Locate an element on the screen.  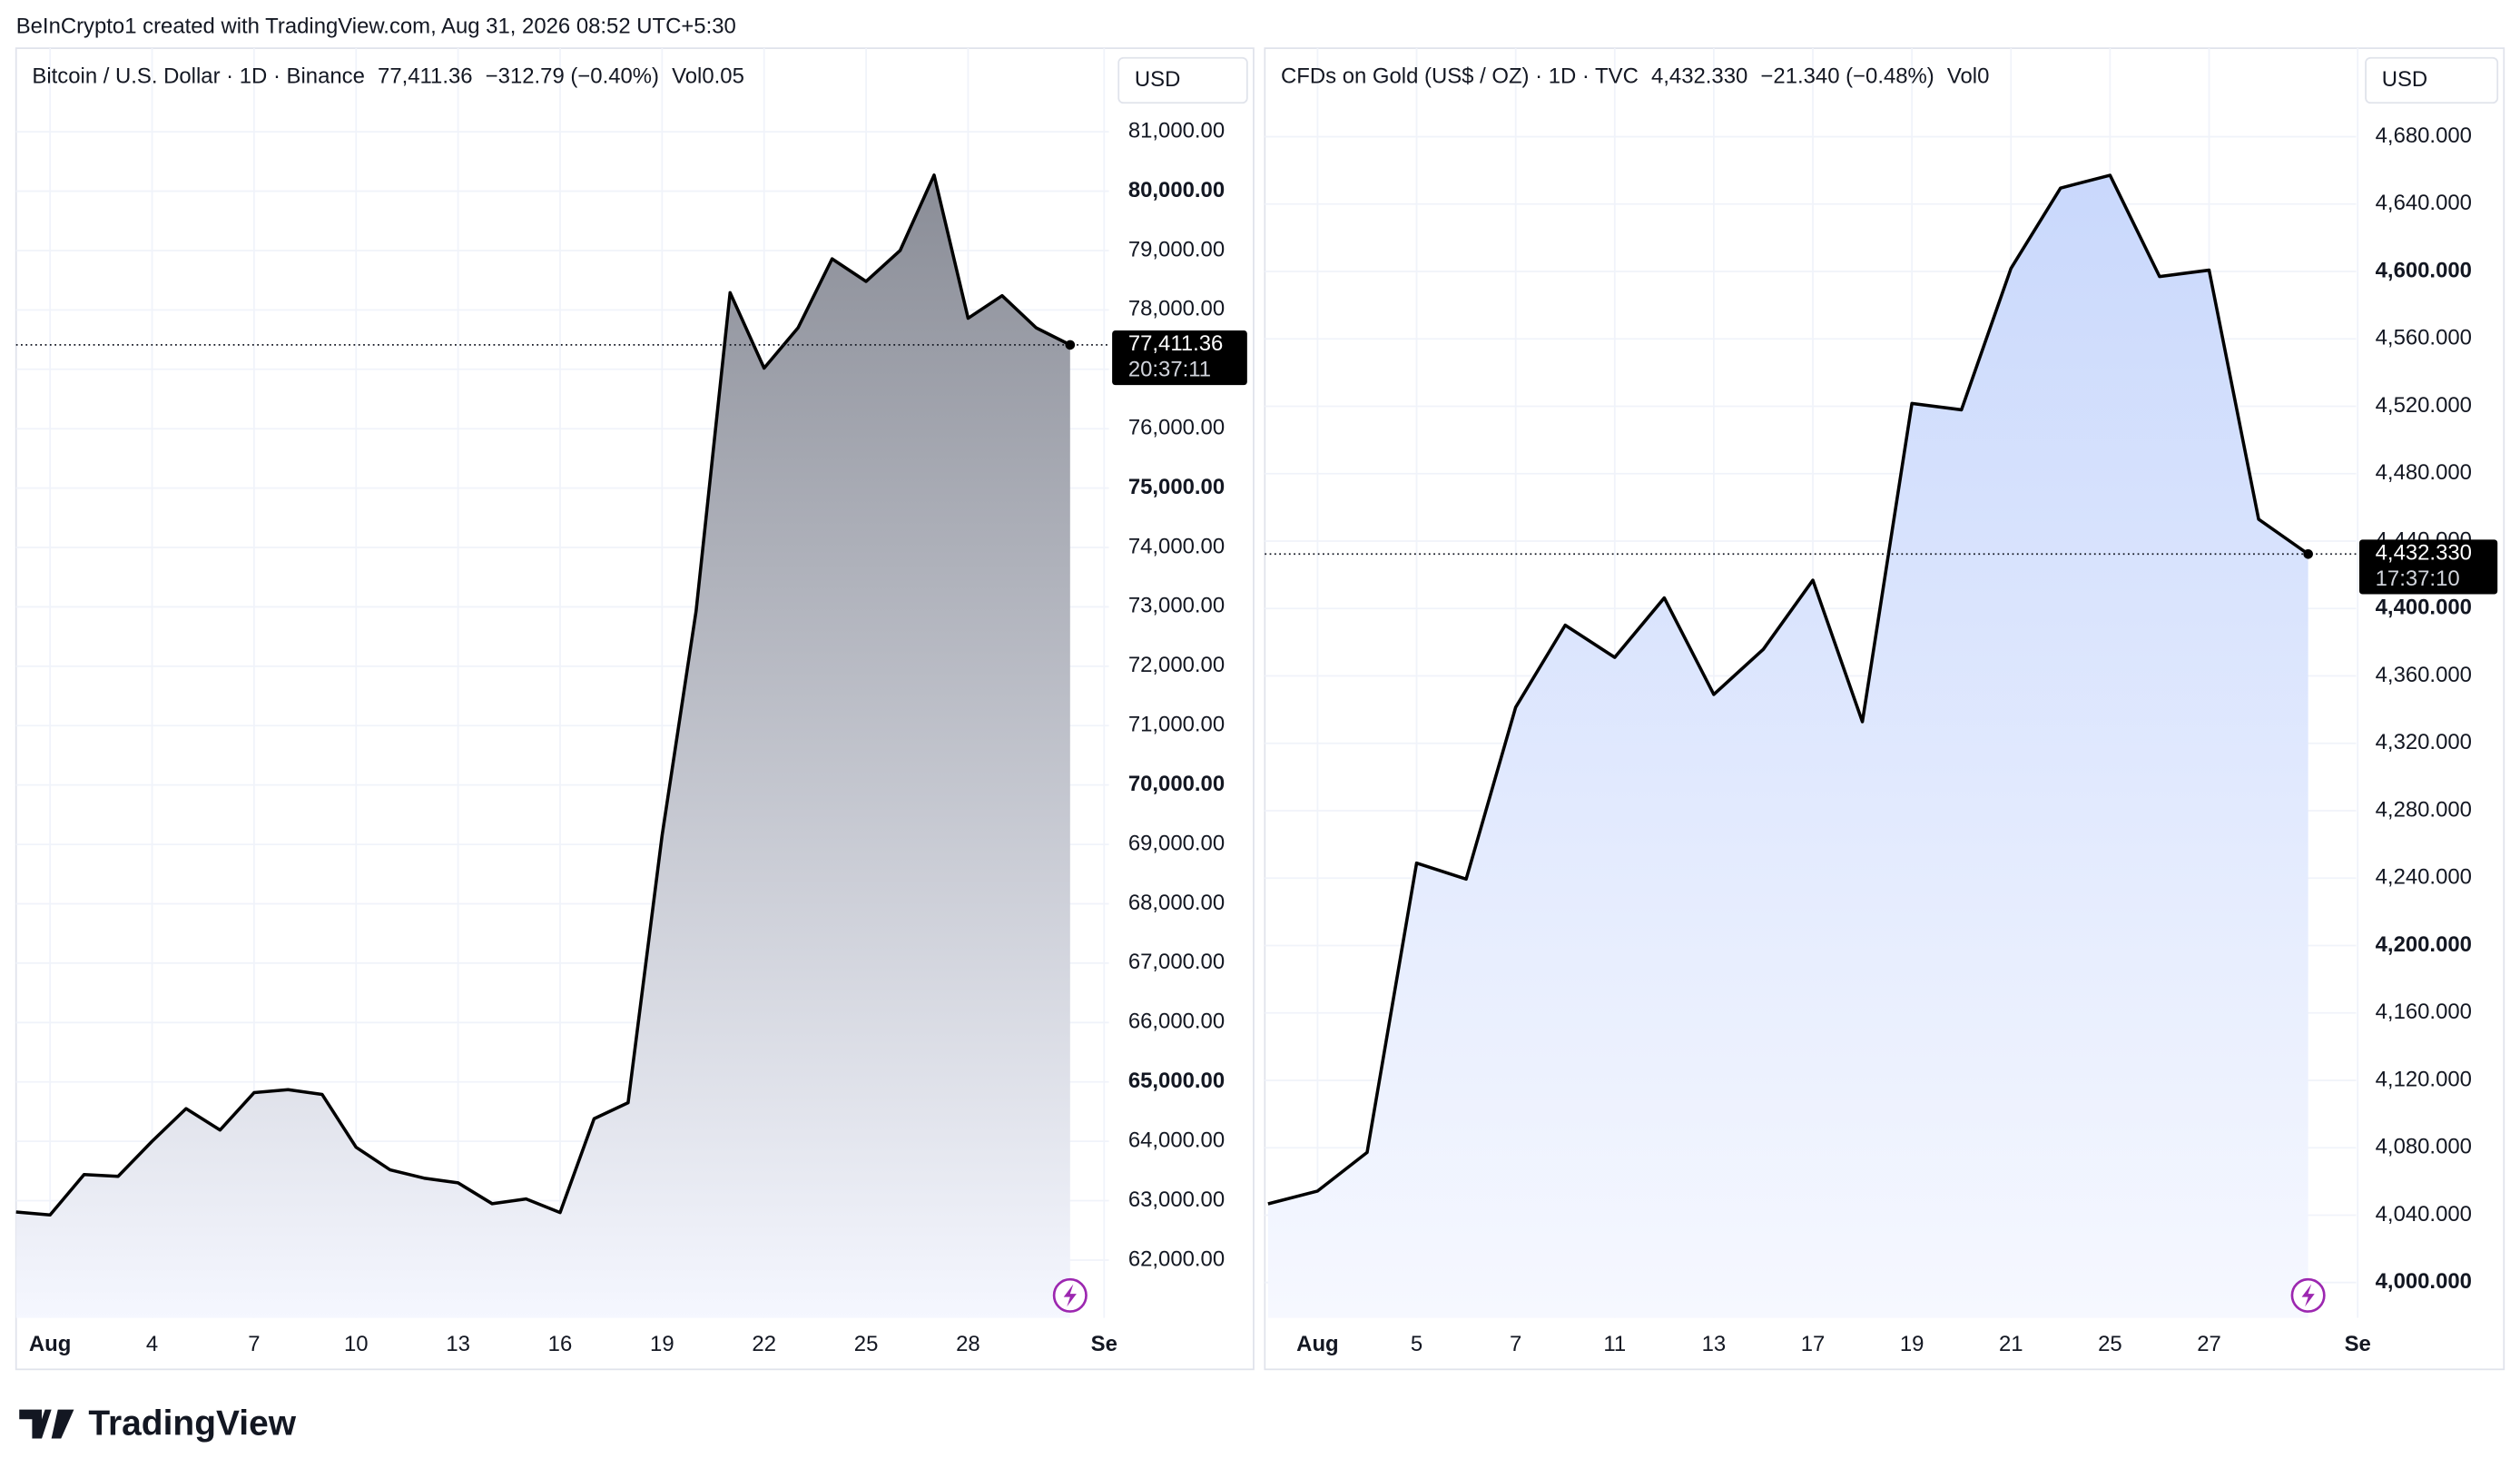
x-tick-label: 16 is located at coordinates (561, 1344).